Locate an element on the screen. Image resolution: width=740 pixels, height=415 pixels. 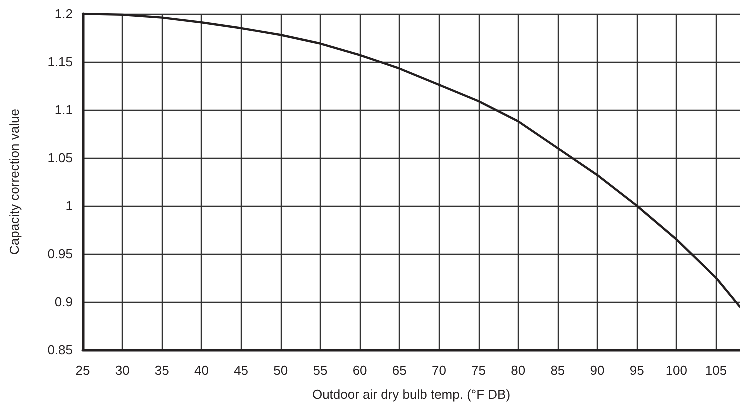
y-axis-title: Capacity correction value is located at coordinates (14, 182).